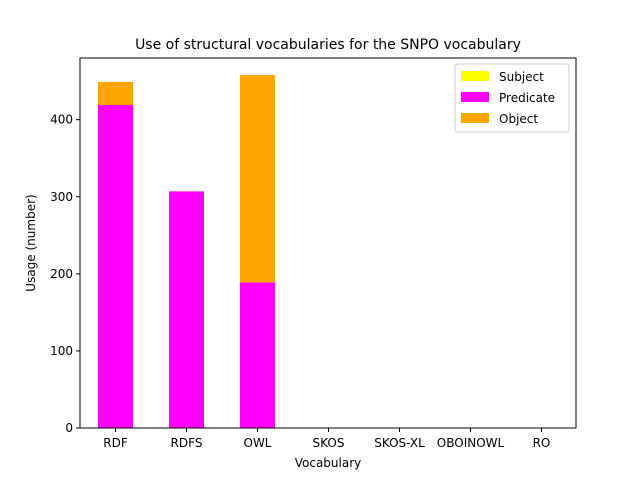 Image resolution: width=640 pixels, height=480 pixels. What do you see at coordinates (518, 119) in the screenshot?
I see `legend-label-object: Object` at bounding box center [518, 119].